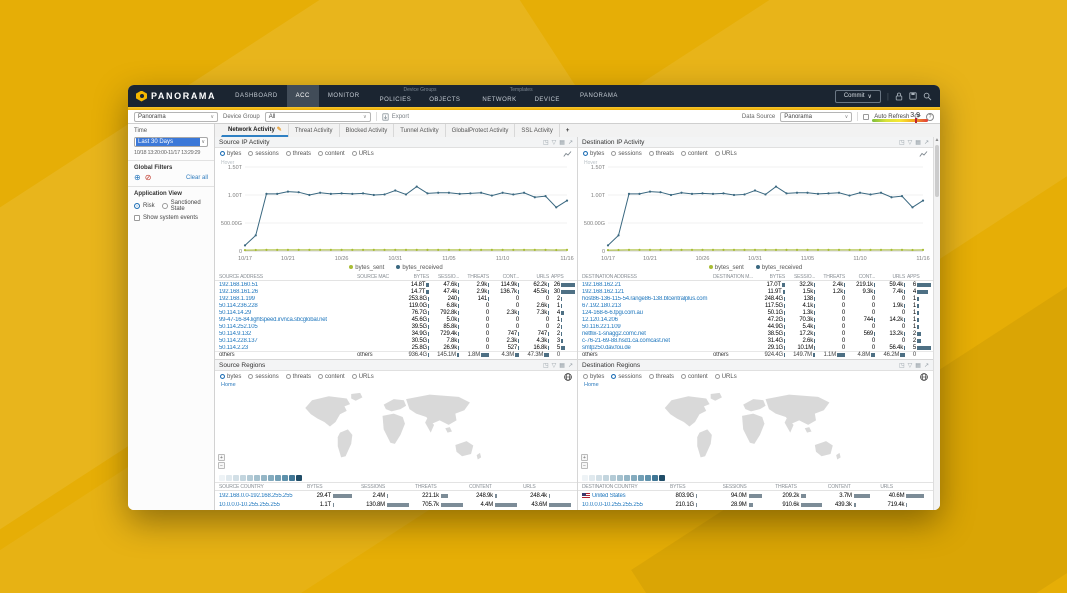 Image resolution: width=1067 pixels, height=593 pixels. Describe the element at coordinates (499, 100) in the screenshot. I see `nav-tab-network: NETWORK` at that location.